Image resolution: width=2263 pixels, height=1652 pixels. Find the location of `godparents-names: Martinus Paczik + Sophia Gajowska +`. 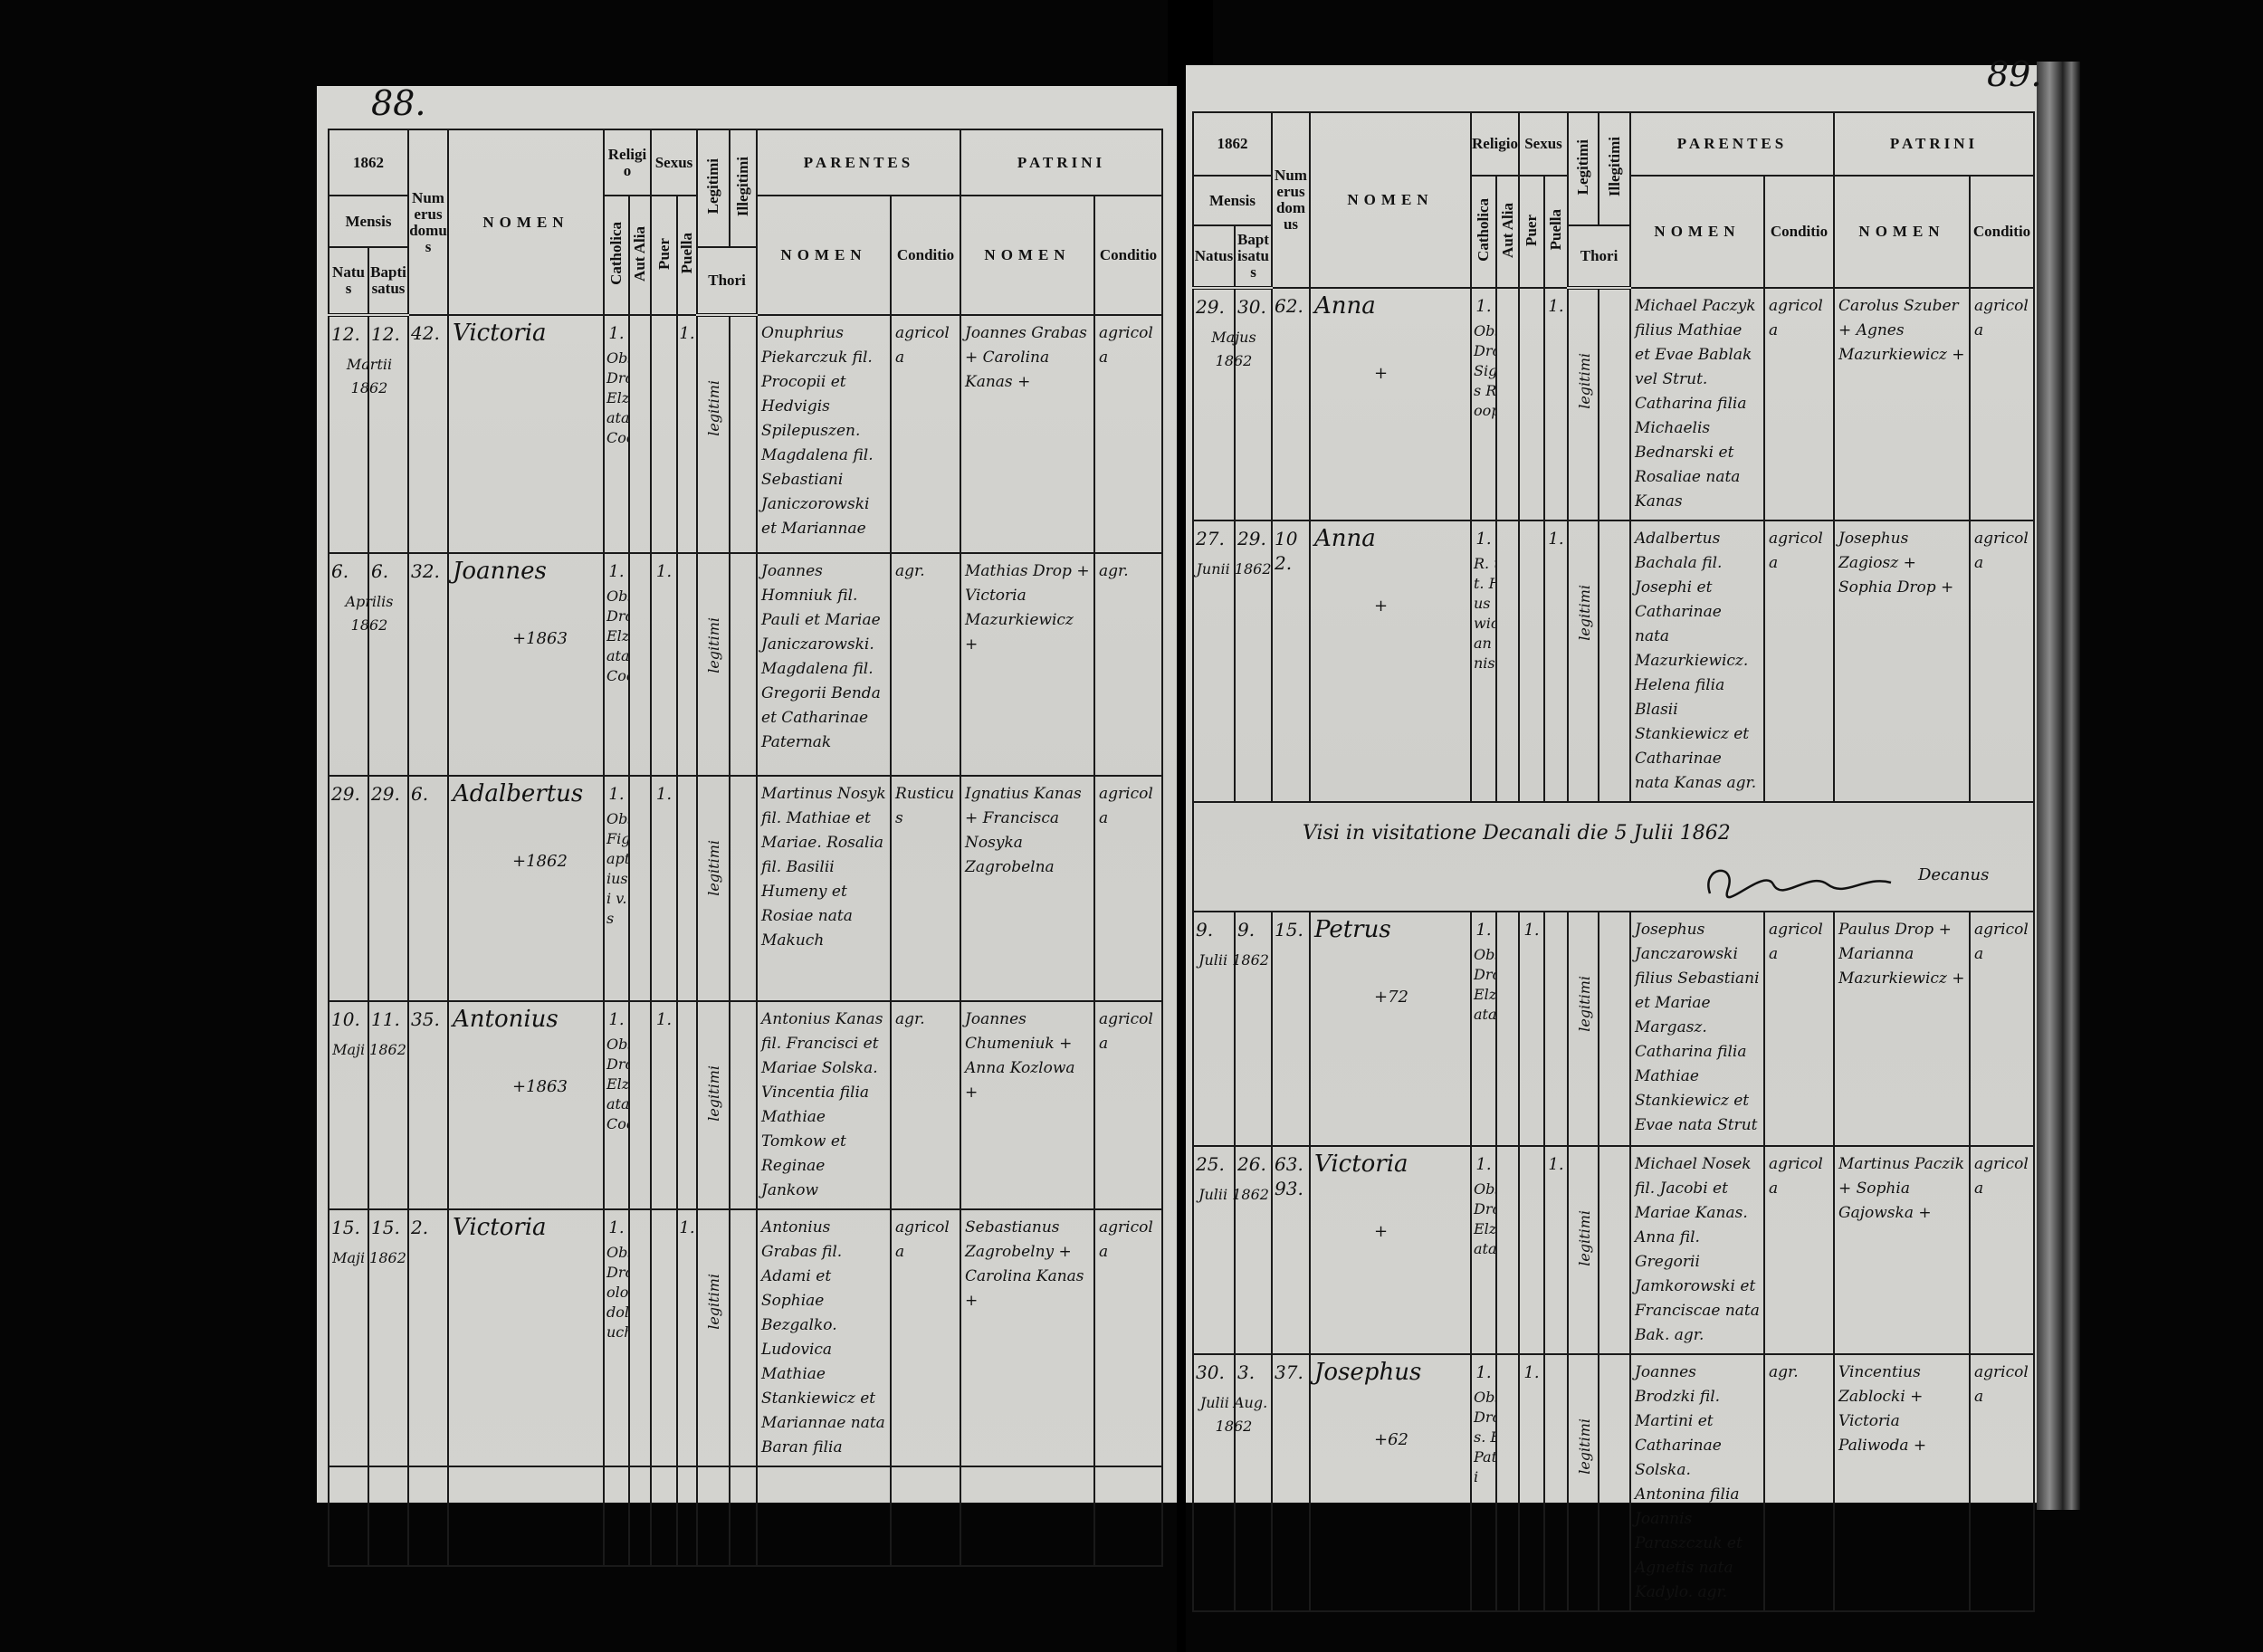

godparents-names: Martinus Paczik + Sophia Gajowska + is located at coordinates (1902, 1250).